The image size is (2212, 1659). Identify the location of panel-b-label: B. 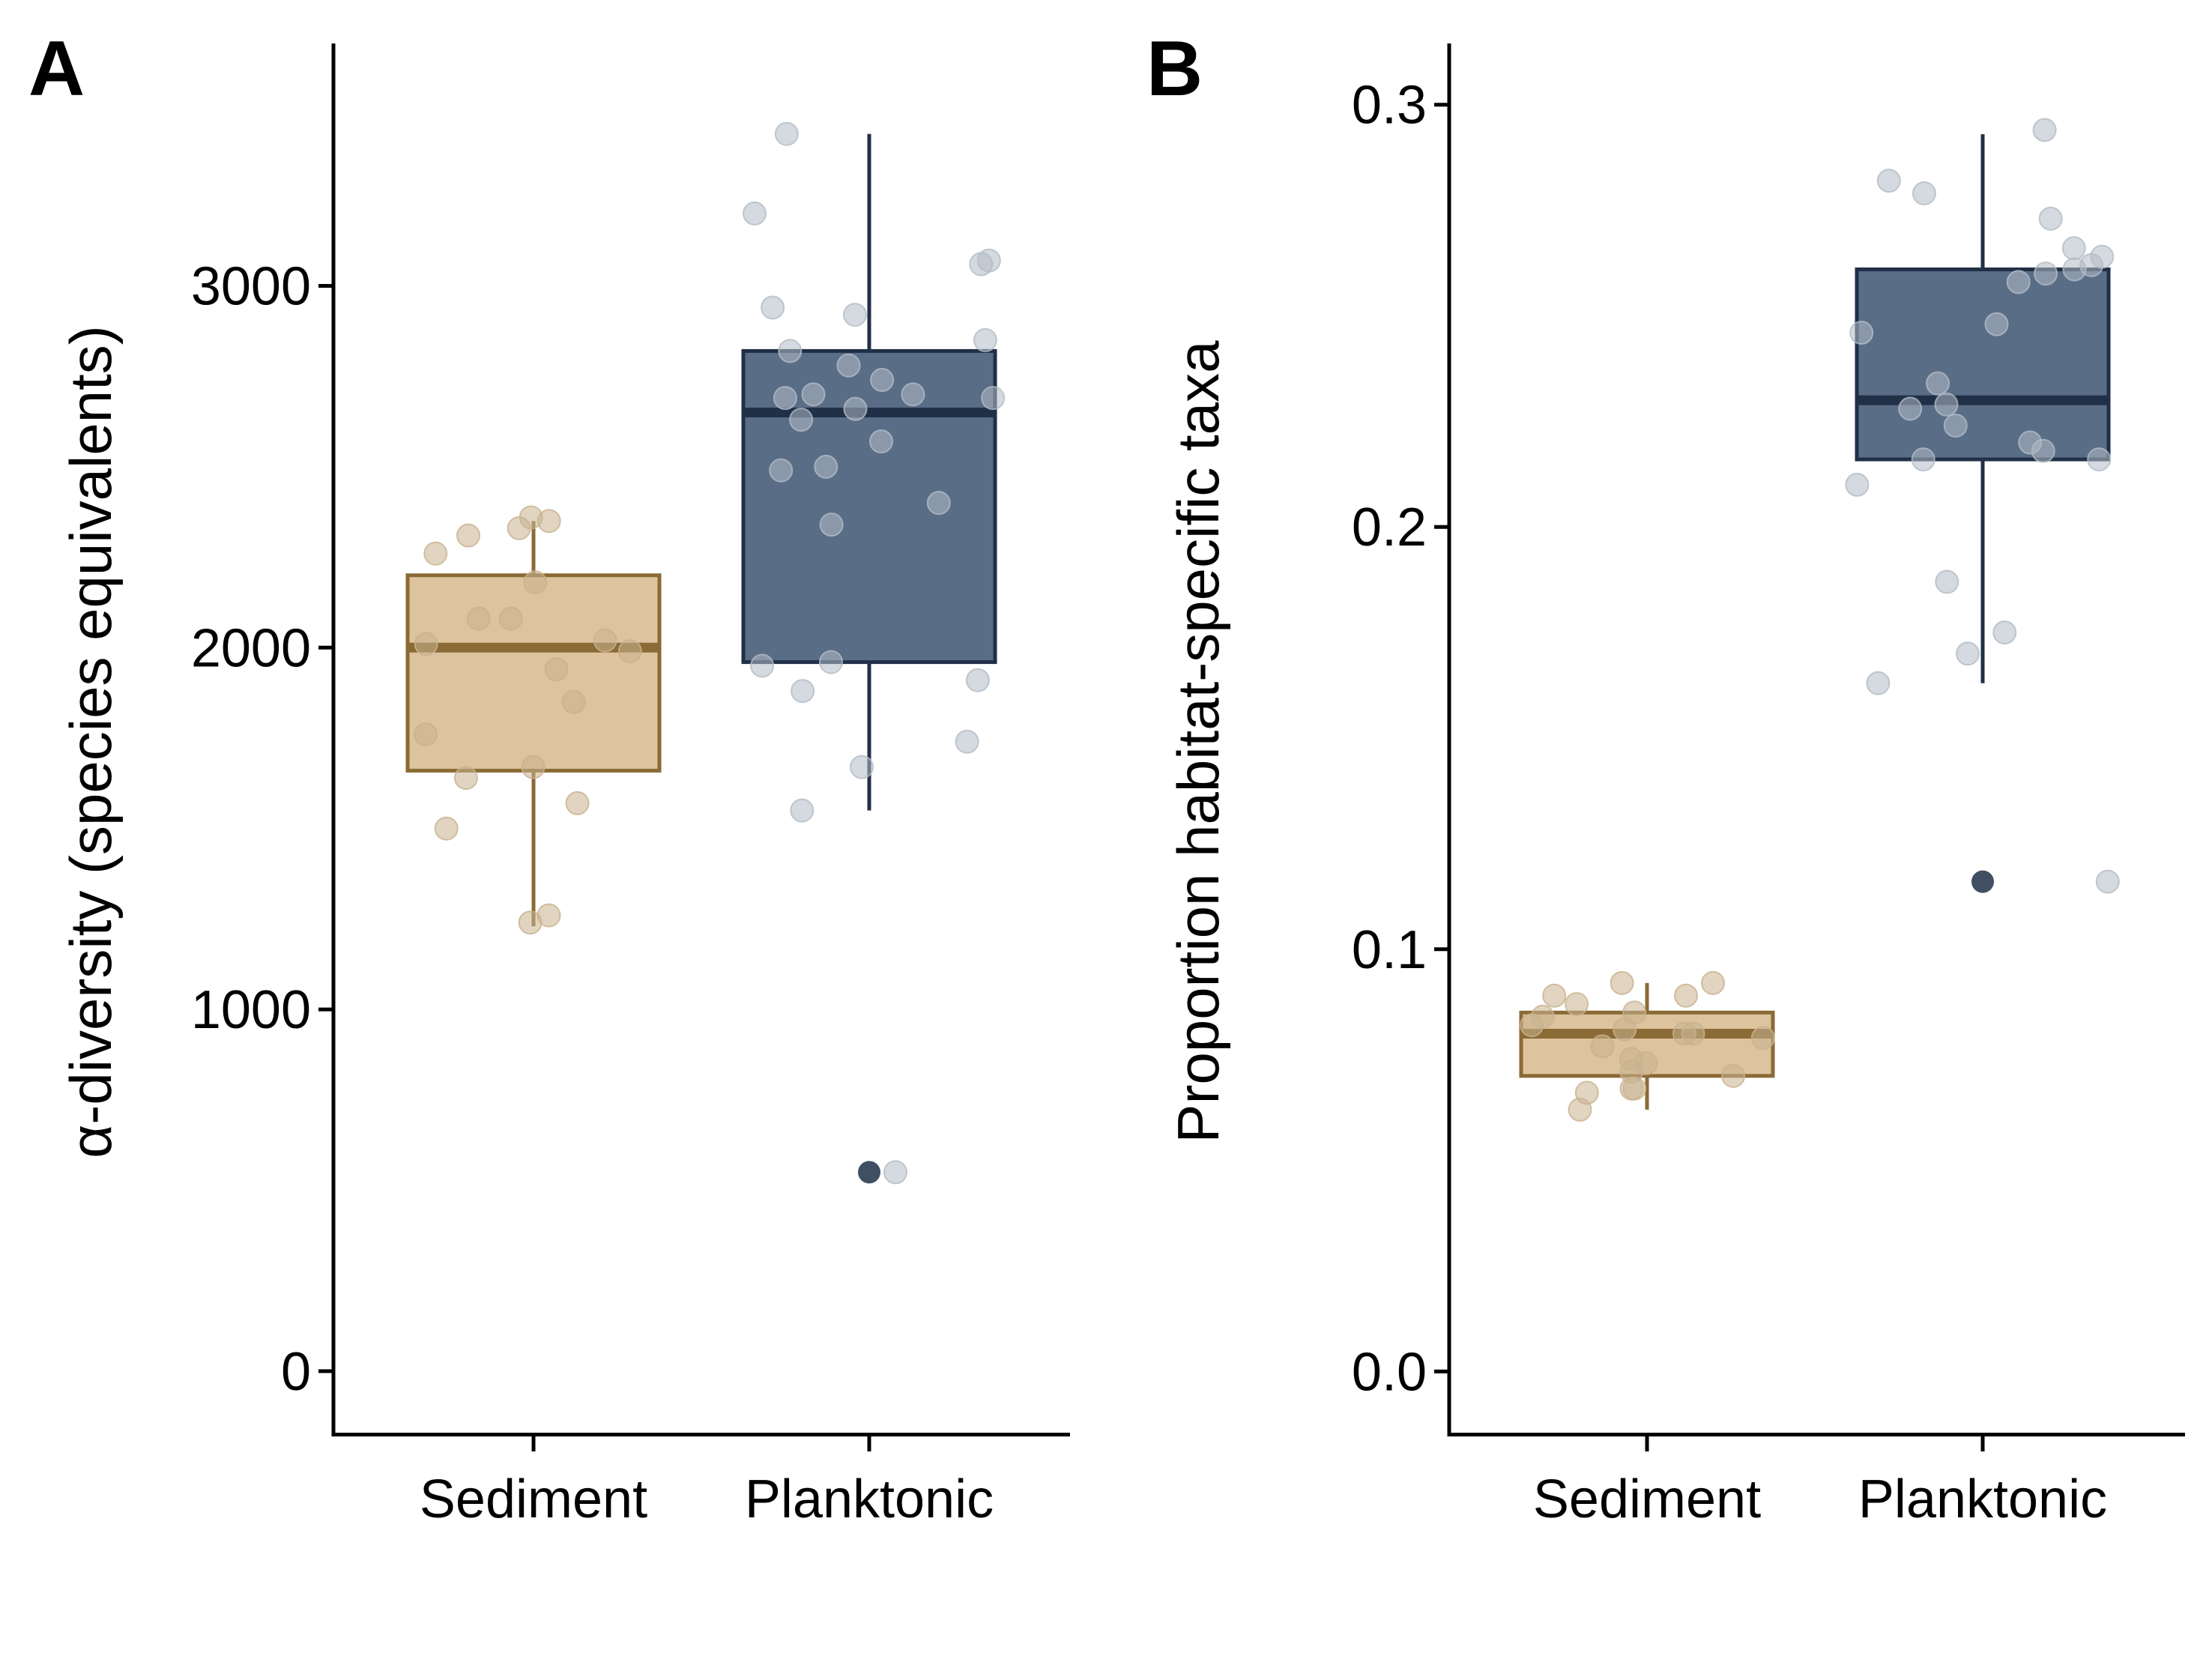
(1175, 69).